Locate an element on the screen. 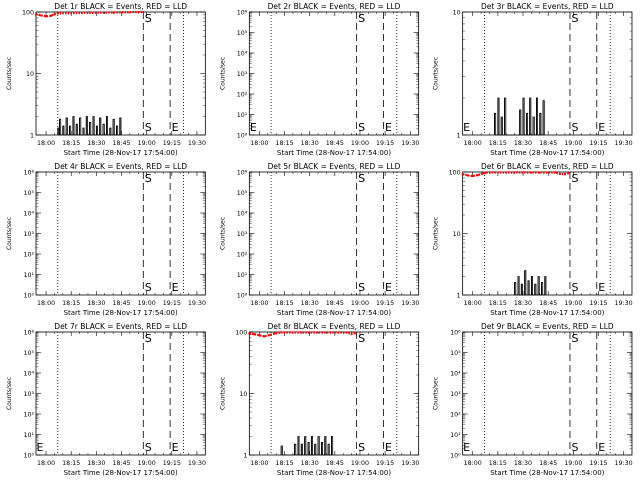 The width and height of the screenshot is (640, 480). lld-series-line is located at coordinates (515, 174).